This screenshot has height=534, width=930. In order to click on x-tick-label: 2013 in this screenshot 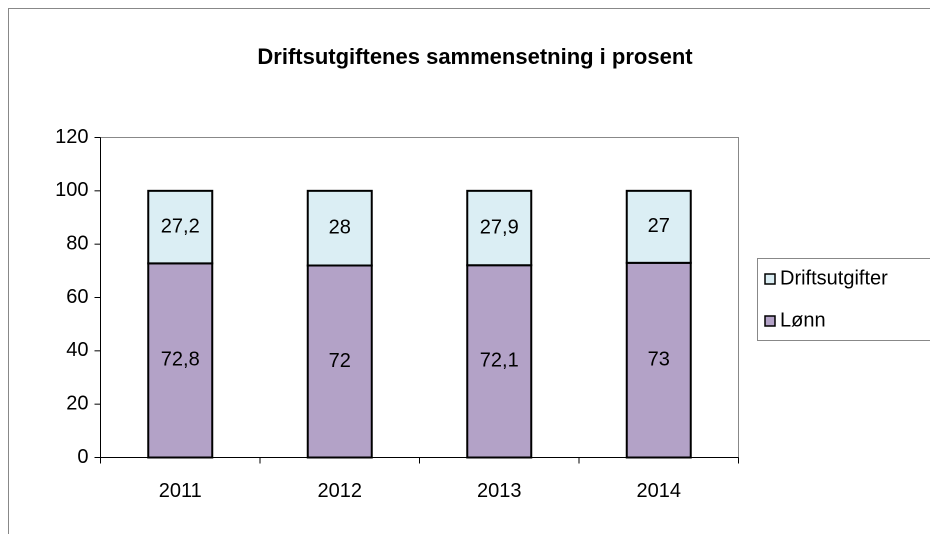, I will do `click(499, 491)`.